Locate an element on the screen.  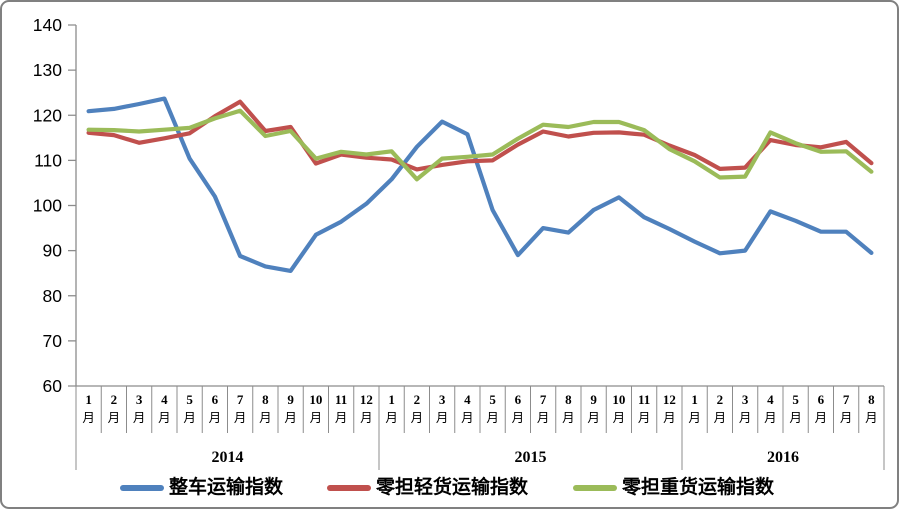
series-ltl-light-line is located at coordinates (480, 135).